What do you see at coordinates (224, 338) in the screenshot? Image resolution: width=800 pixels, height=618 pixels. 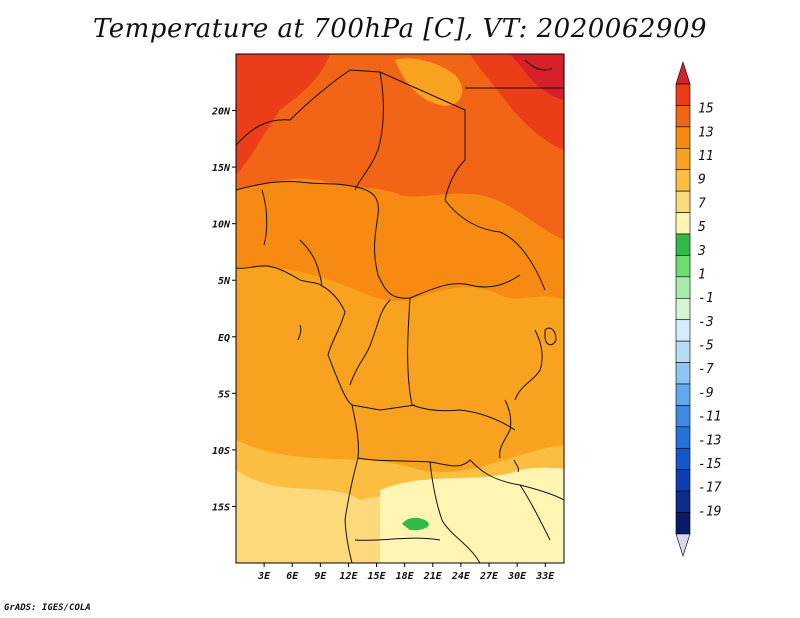 I see `lat-tick-label: EQ` at bounding box center [224, 338].